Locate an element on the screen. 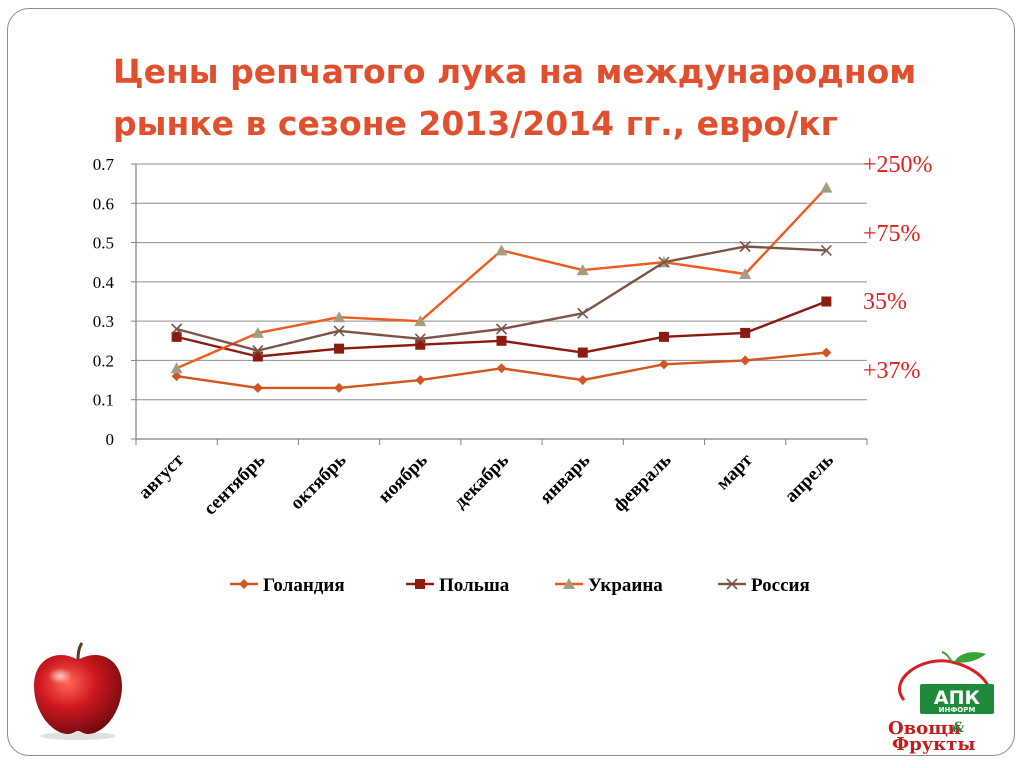  logo-amp-text: & is located at coordinates (958, 728).